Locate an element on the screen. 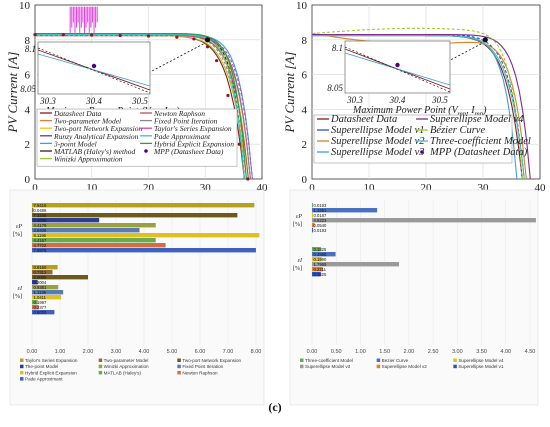 This screenshot has width=550, height=427. legend-label: Superellipse Model v2 is located at coordinates (405, 366).